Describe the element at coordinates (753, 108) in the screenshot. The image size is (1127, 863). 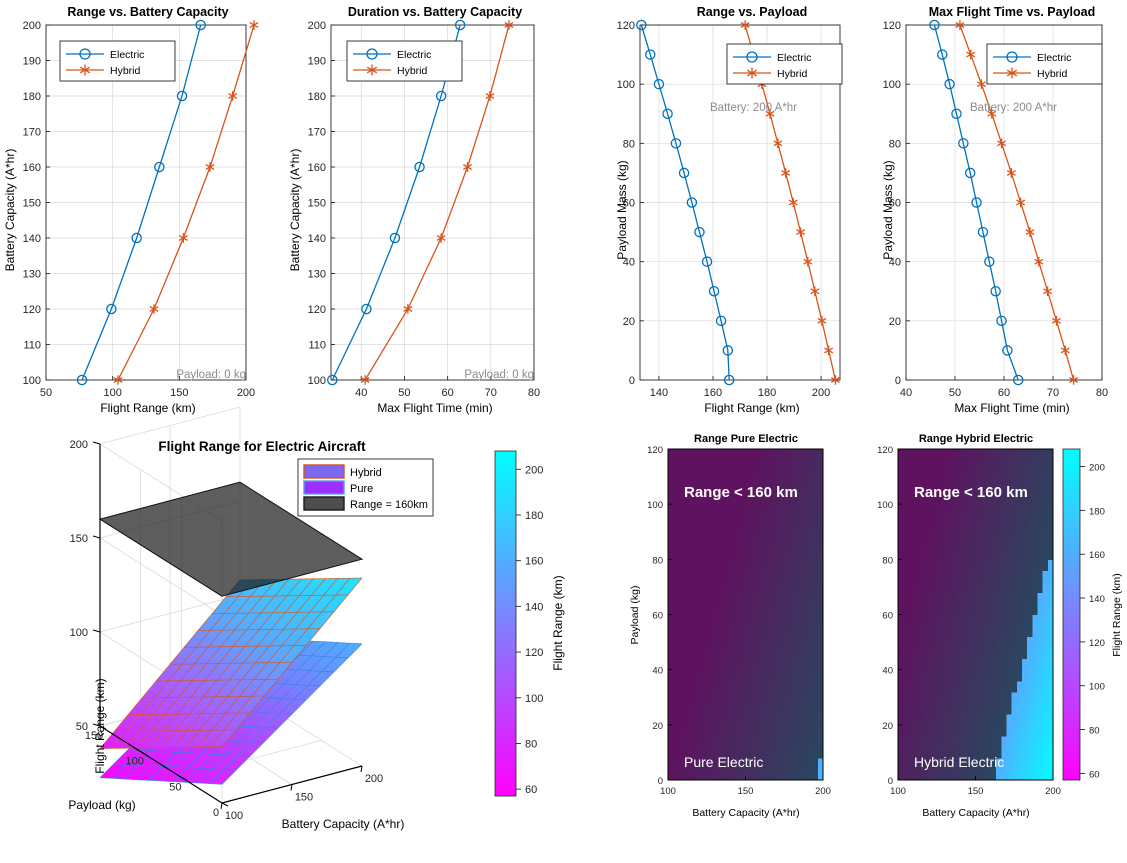
I see `annotation-battery: Battery: 200 A*hr` at that location.